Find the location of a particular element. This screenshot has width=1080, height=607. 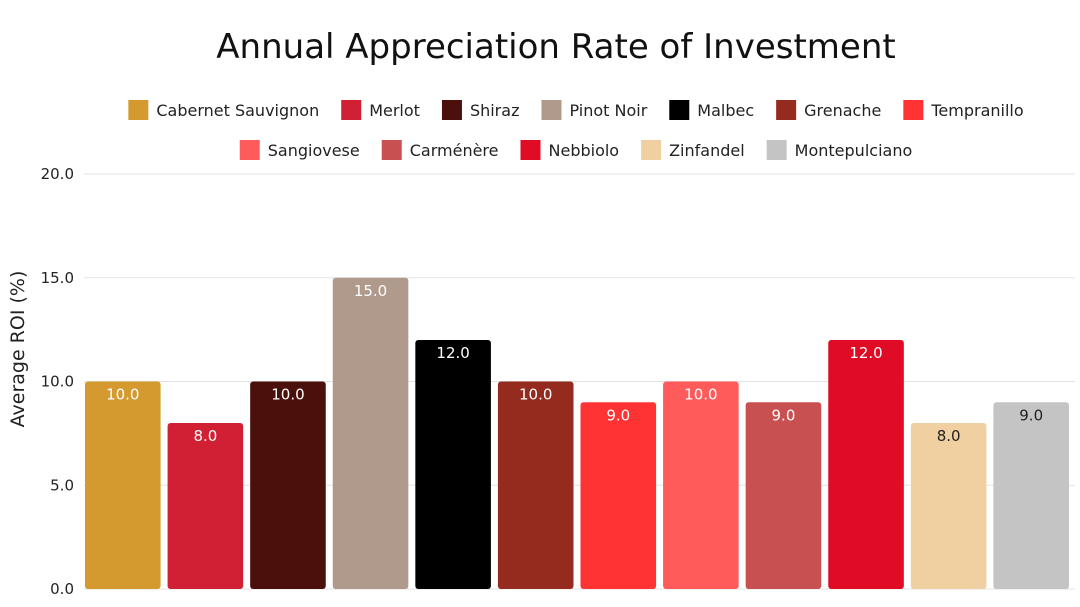

bar-montepulciano is located at coordinates (1031, 495).